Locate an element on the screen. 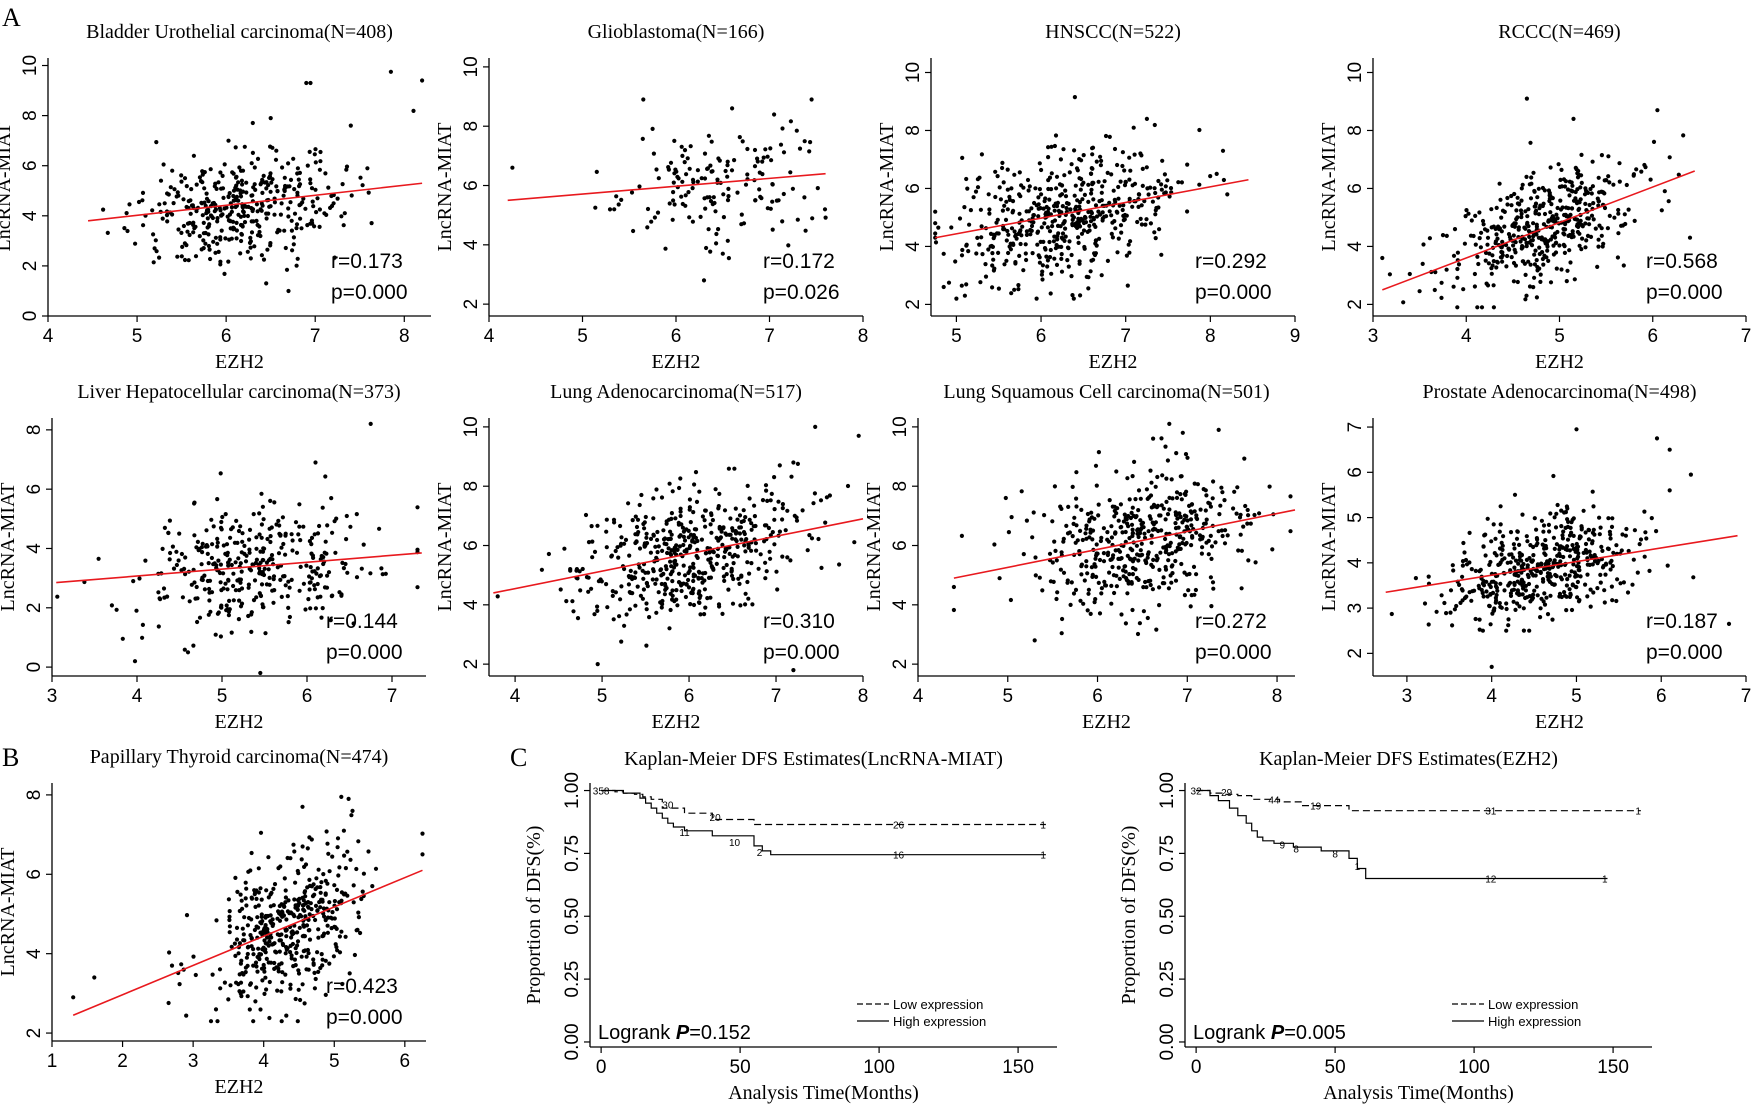  scatter-points is located at coordinates (1081, 198).